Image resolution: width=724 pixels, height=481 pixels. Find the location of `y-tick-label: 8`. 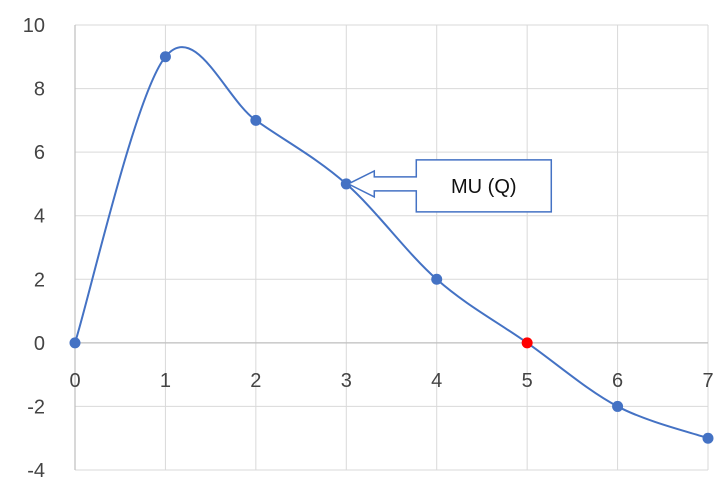

y-tick-label: 8 is located at coordinates (39, 90).